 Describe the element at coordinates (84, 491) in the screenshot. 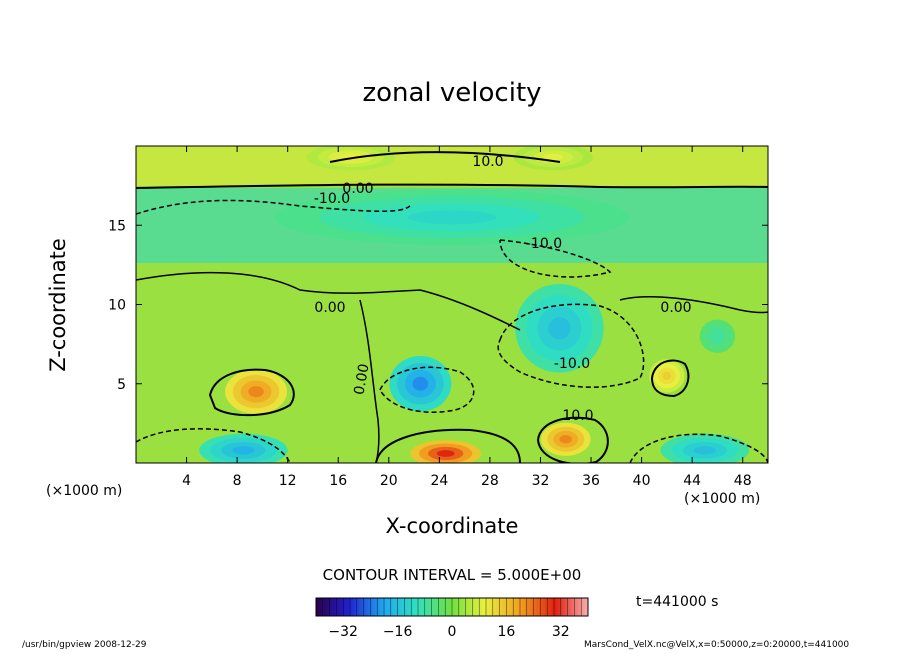

I see `y-axis-unit: (×1000 m)` at that location.